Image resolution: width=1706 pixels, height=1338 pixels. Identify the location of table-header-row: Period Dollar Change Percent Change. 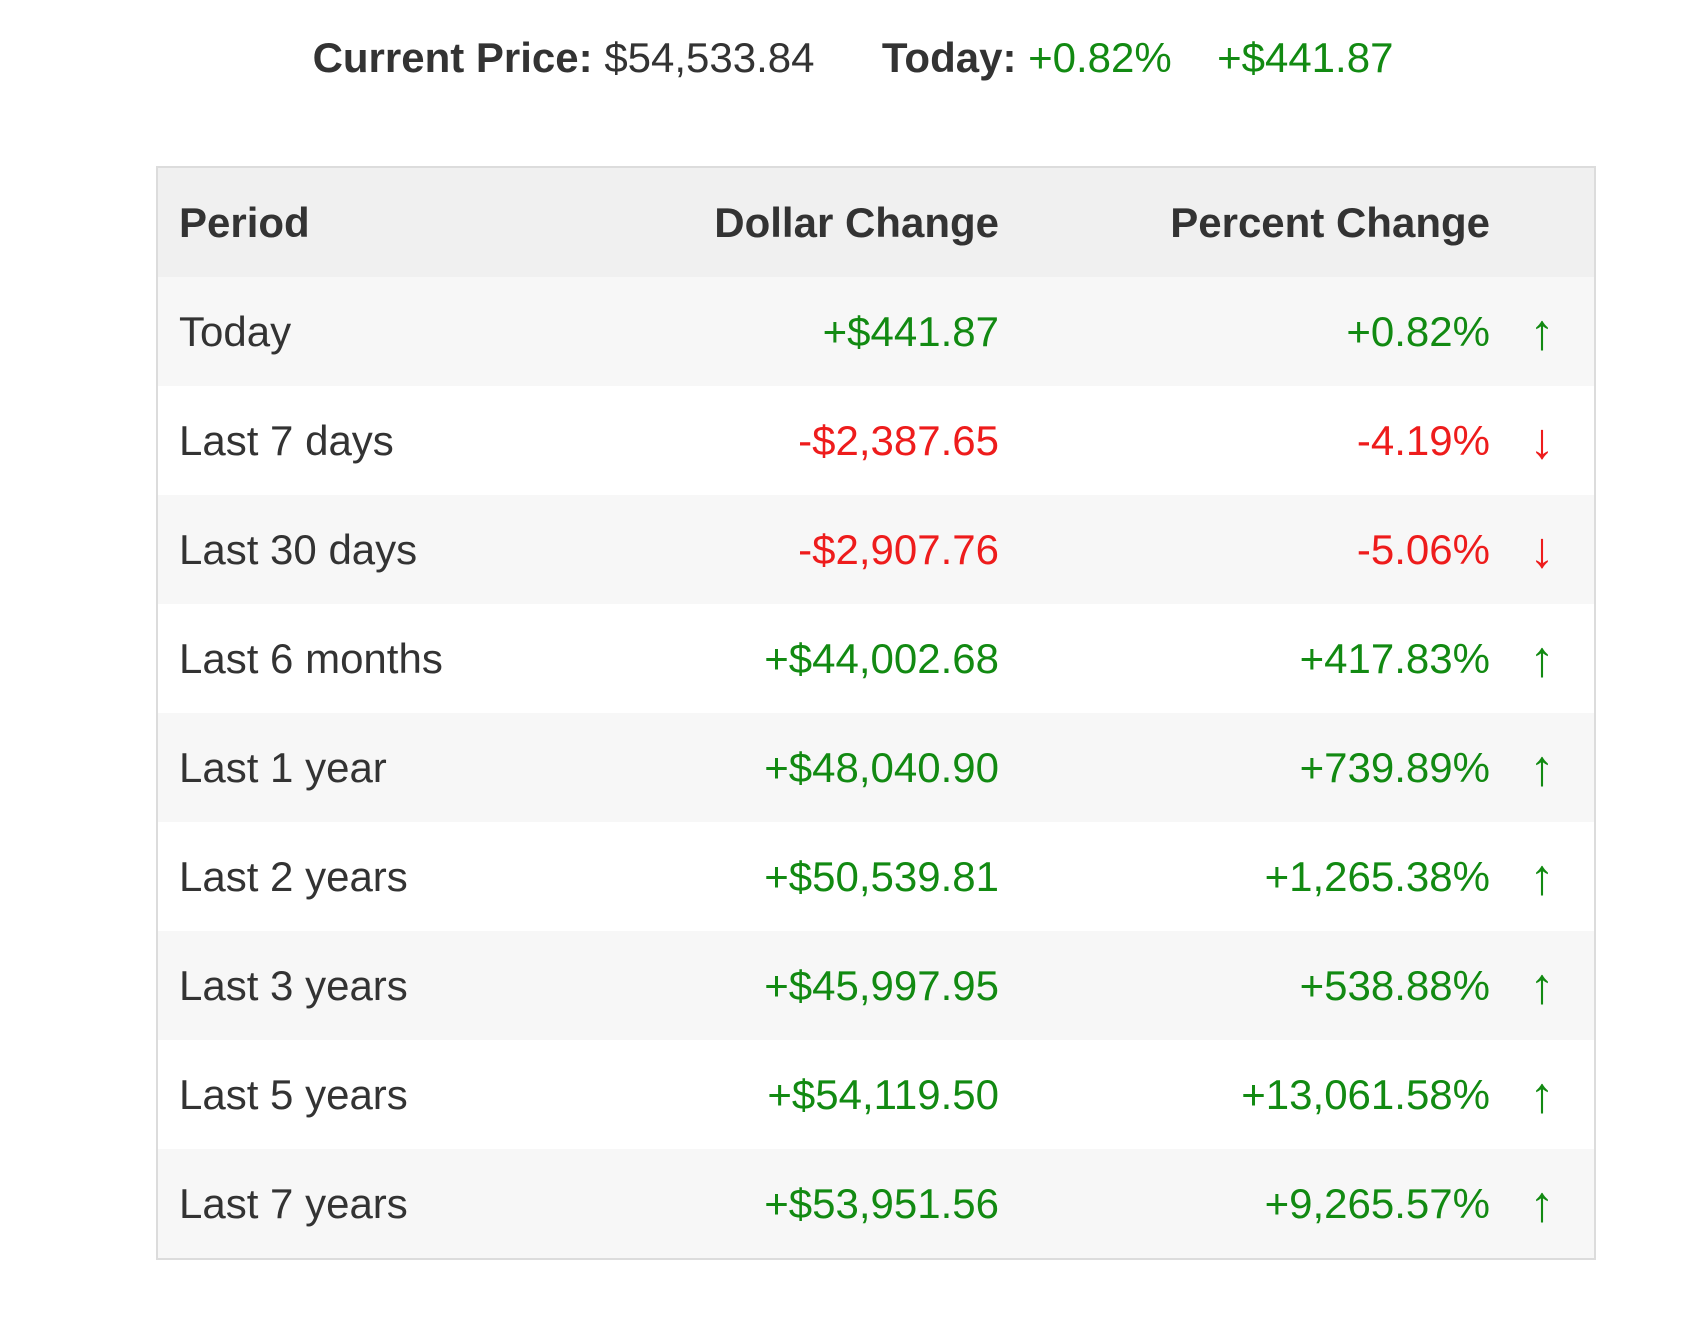
(876, 222).